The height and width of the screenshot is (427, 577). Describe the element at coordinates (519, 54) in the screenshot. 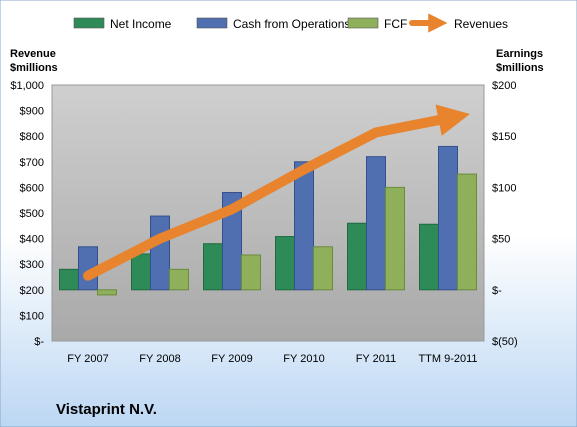

I see `right-axis-title-line1: Earnings` at that location.